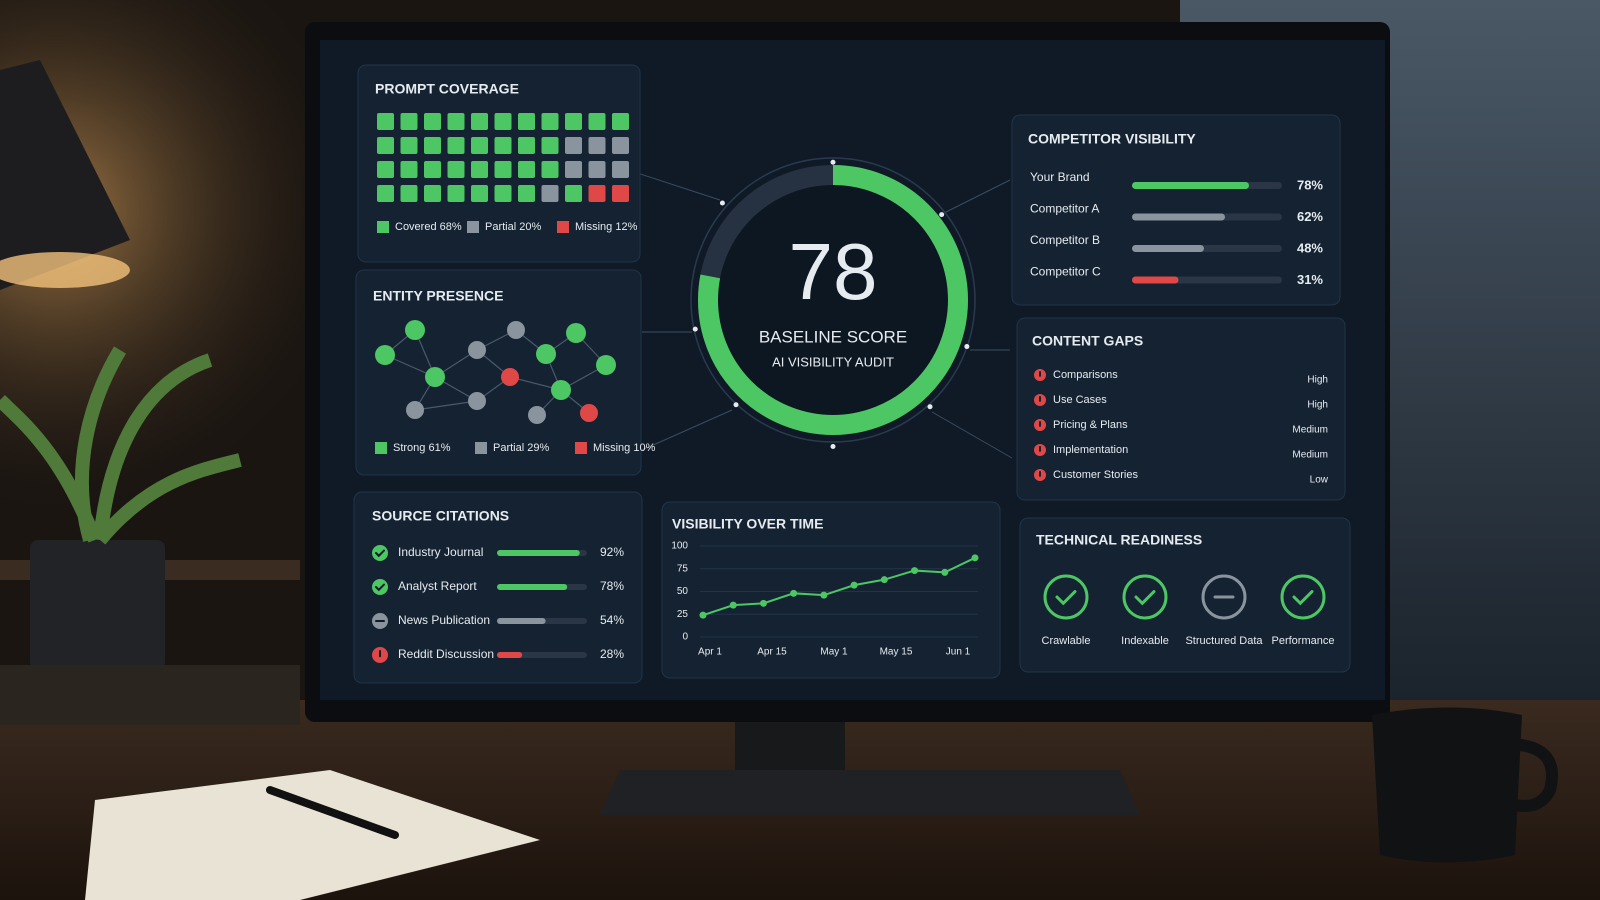  I want to click on source-name: Industry Journal, so click(440, 552).